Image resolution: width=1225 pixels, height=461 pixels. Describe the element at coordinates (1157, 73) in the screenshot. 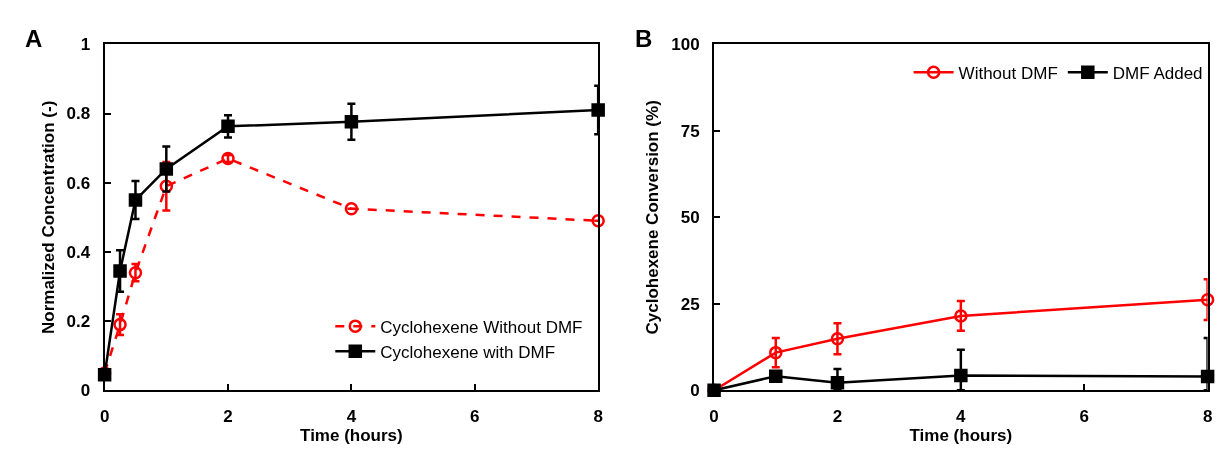

I see `legend-label: DMF Added` at that location.